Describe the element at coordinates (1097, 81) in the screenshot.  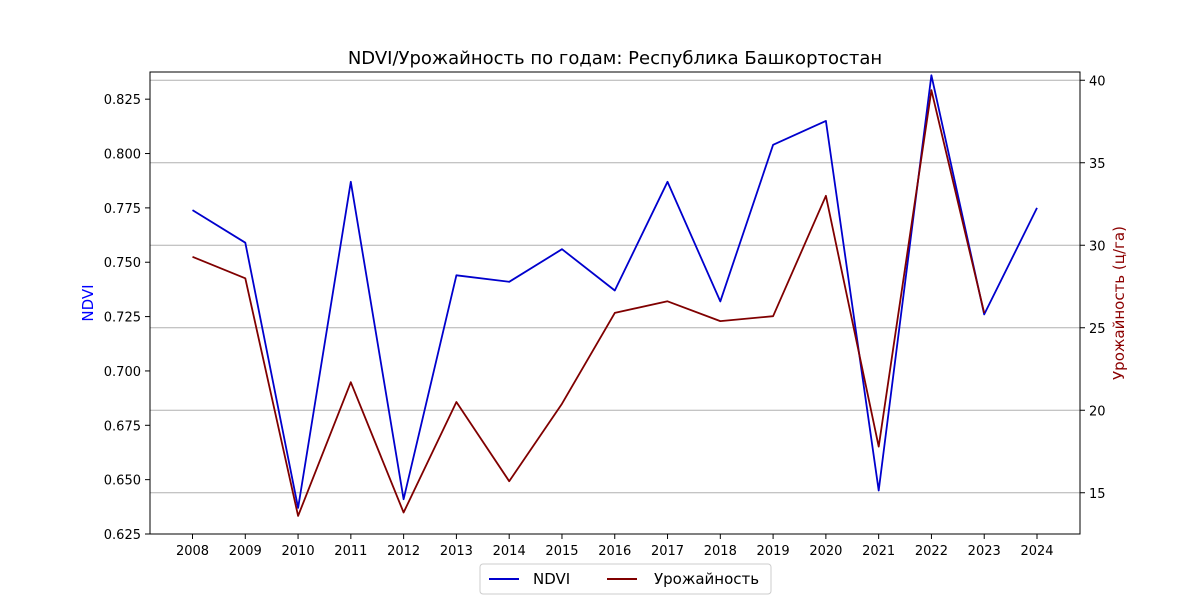
I see `y-right-tick-label: 40` at that location.